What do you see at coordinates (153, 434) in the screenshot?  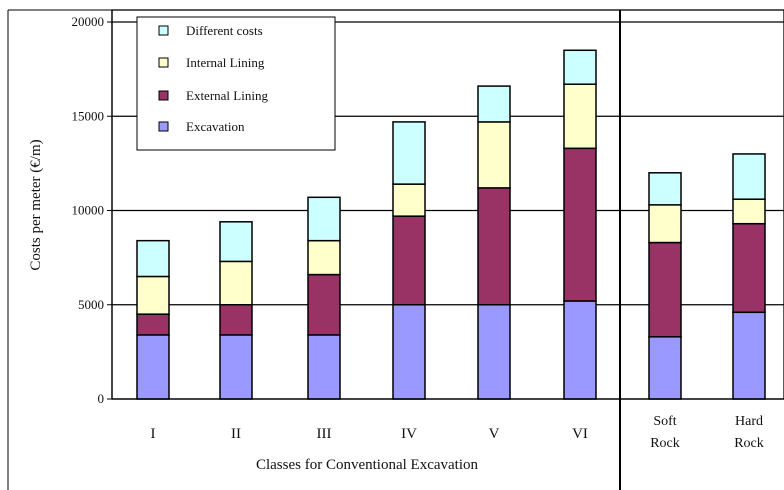 I see `x-tick-label: I` at bounding box center [153, 434].